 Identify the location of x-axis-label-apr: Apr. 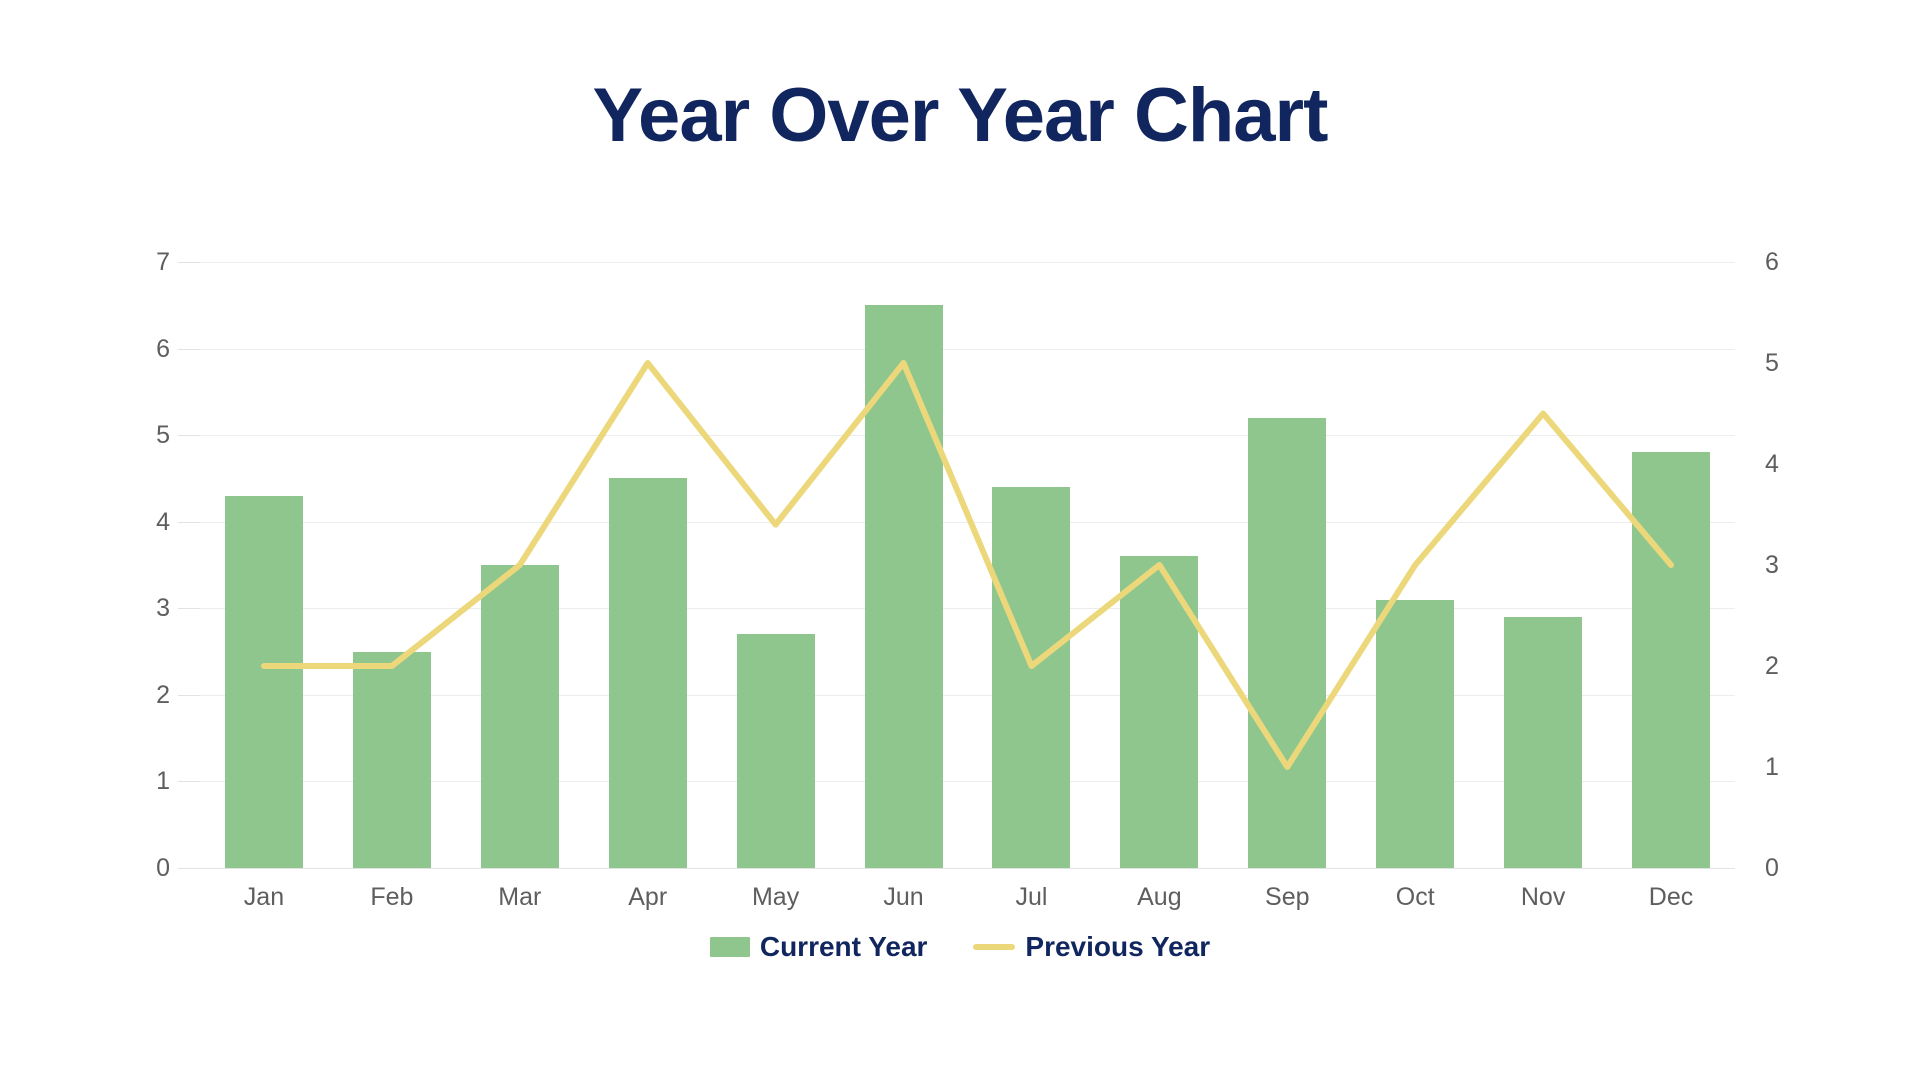
(648, 897).